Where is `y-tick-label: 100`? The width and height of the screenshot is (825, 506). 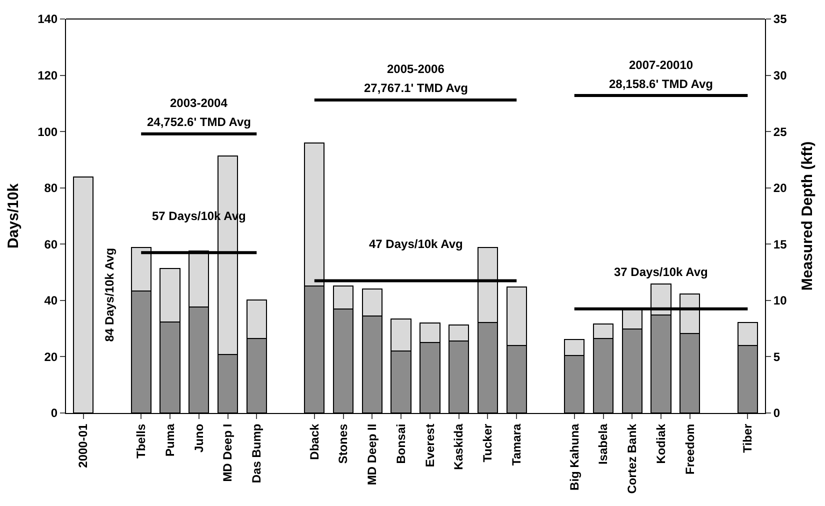
y-tick-label: 100 is located at coordinates (48, 131).